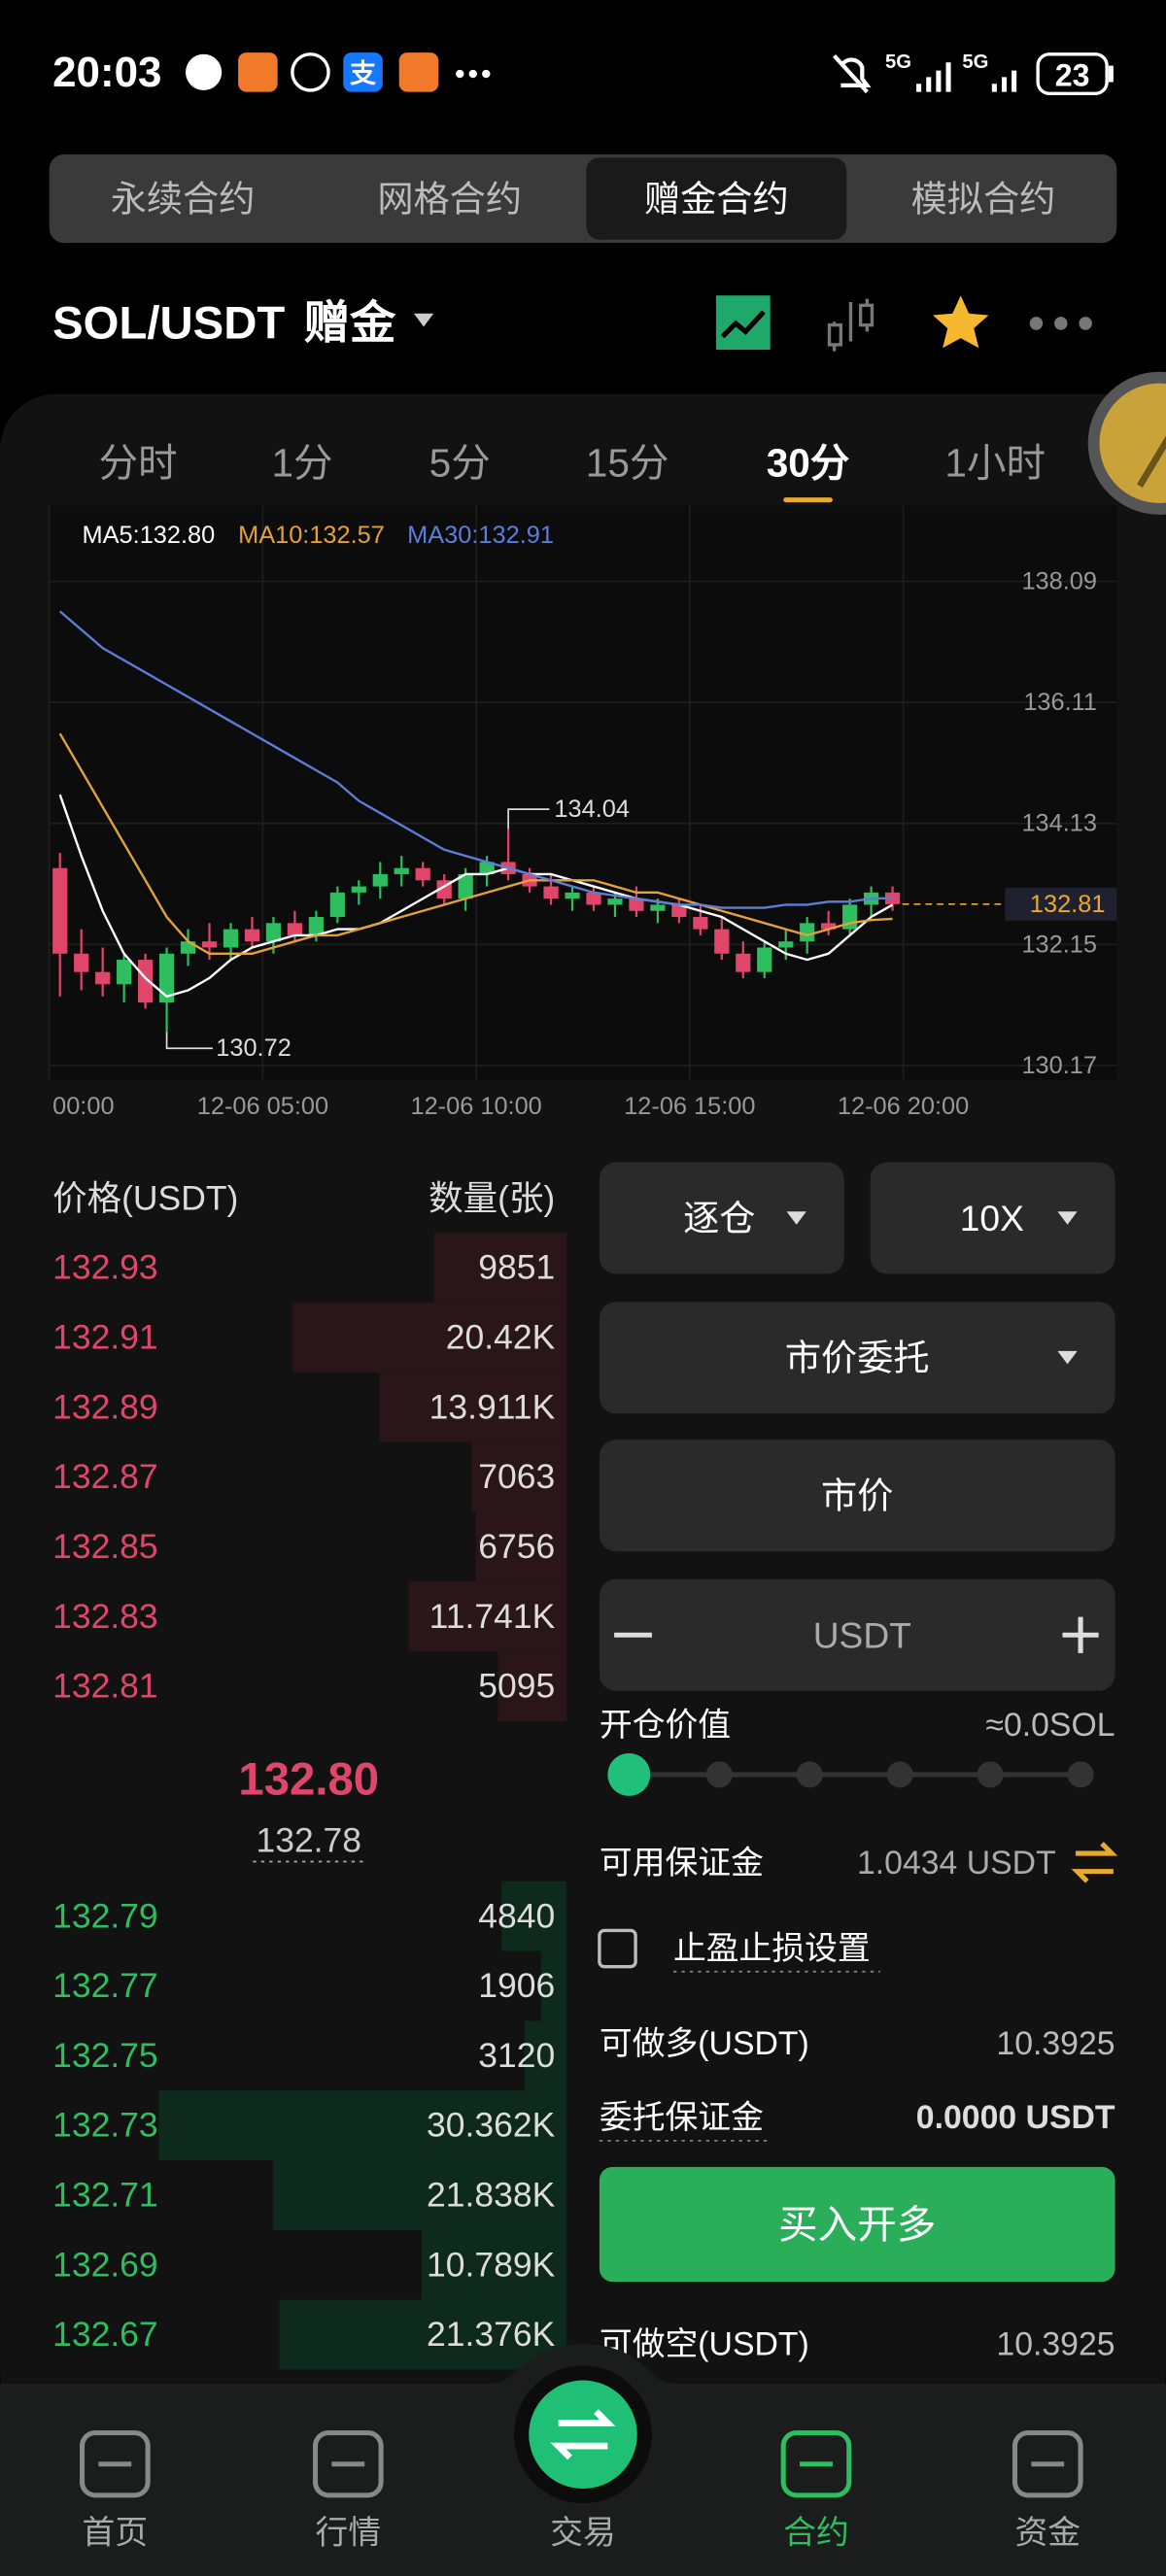 The height and width of the screenshot is (2576, 1166). What do you see at coordinates (349, 2533) in the screenshot?
I see `nav-label: 行情` at bounding box center [349, 2533].